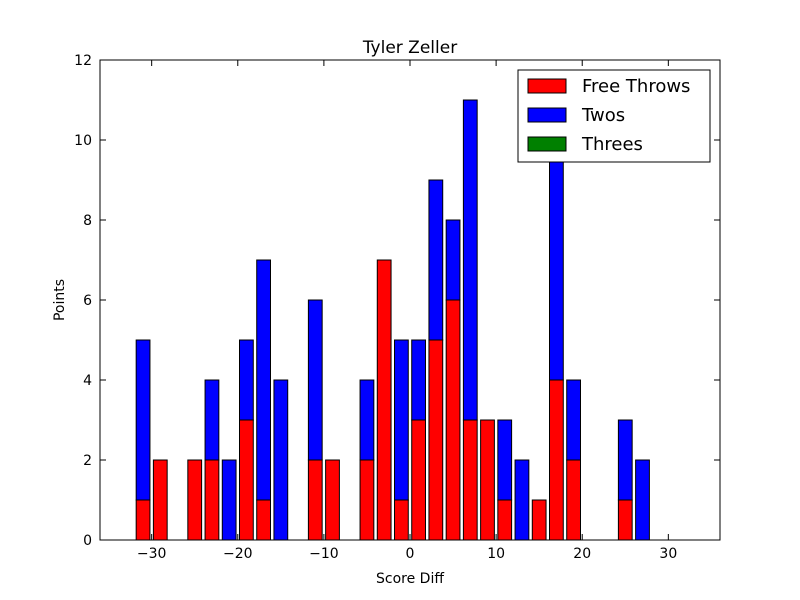 The width and height of the screenshot is (800, 600). I want to click on bar-twos--21, so click(229, 500).